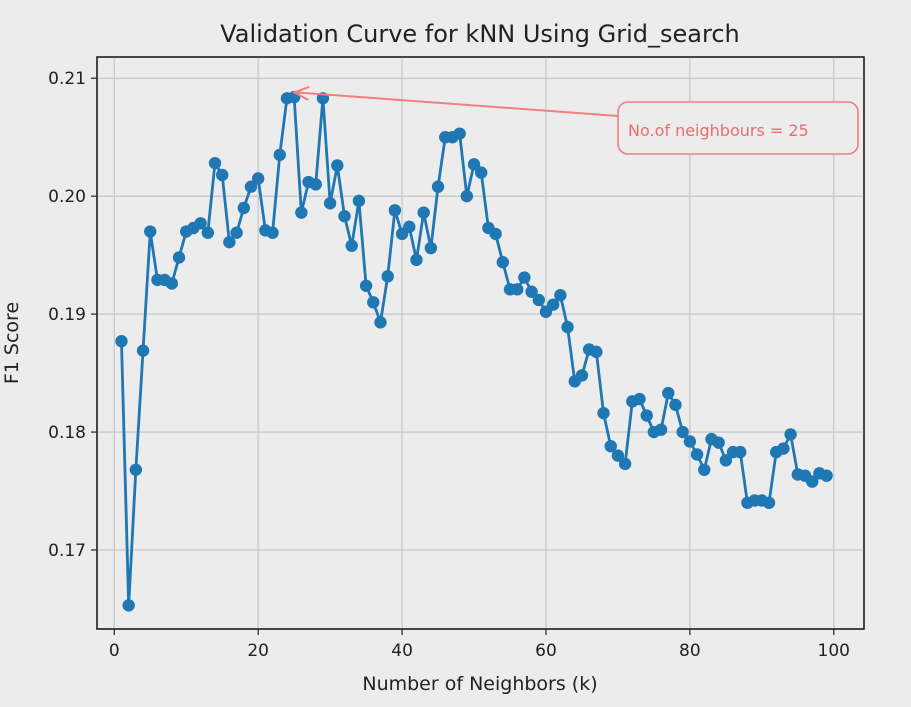 This screenshot has width=911, height=707. Describe the element at coordinates (457, 104) in the screenshot. I see `annotation-arrow` at that location.